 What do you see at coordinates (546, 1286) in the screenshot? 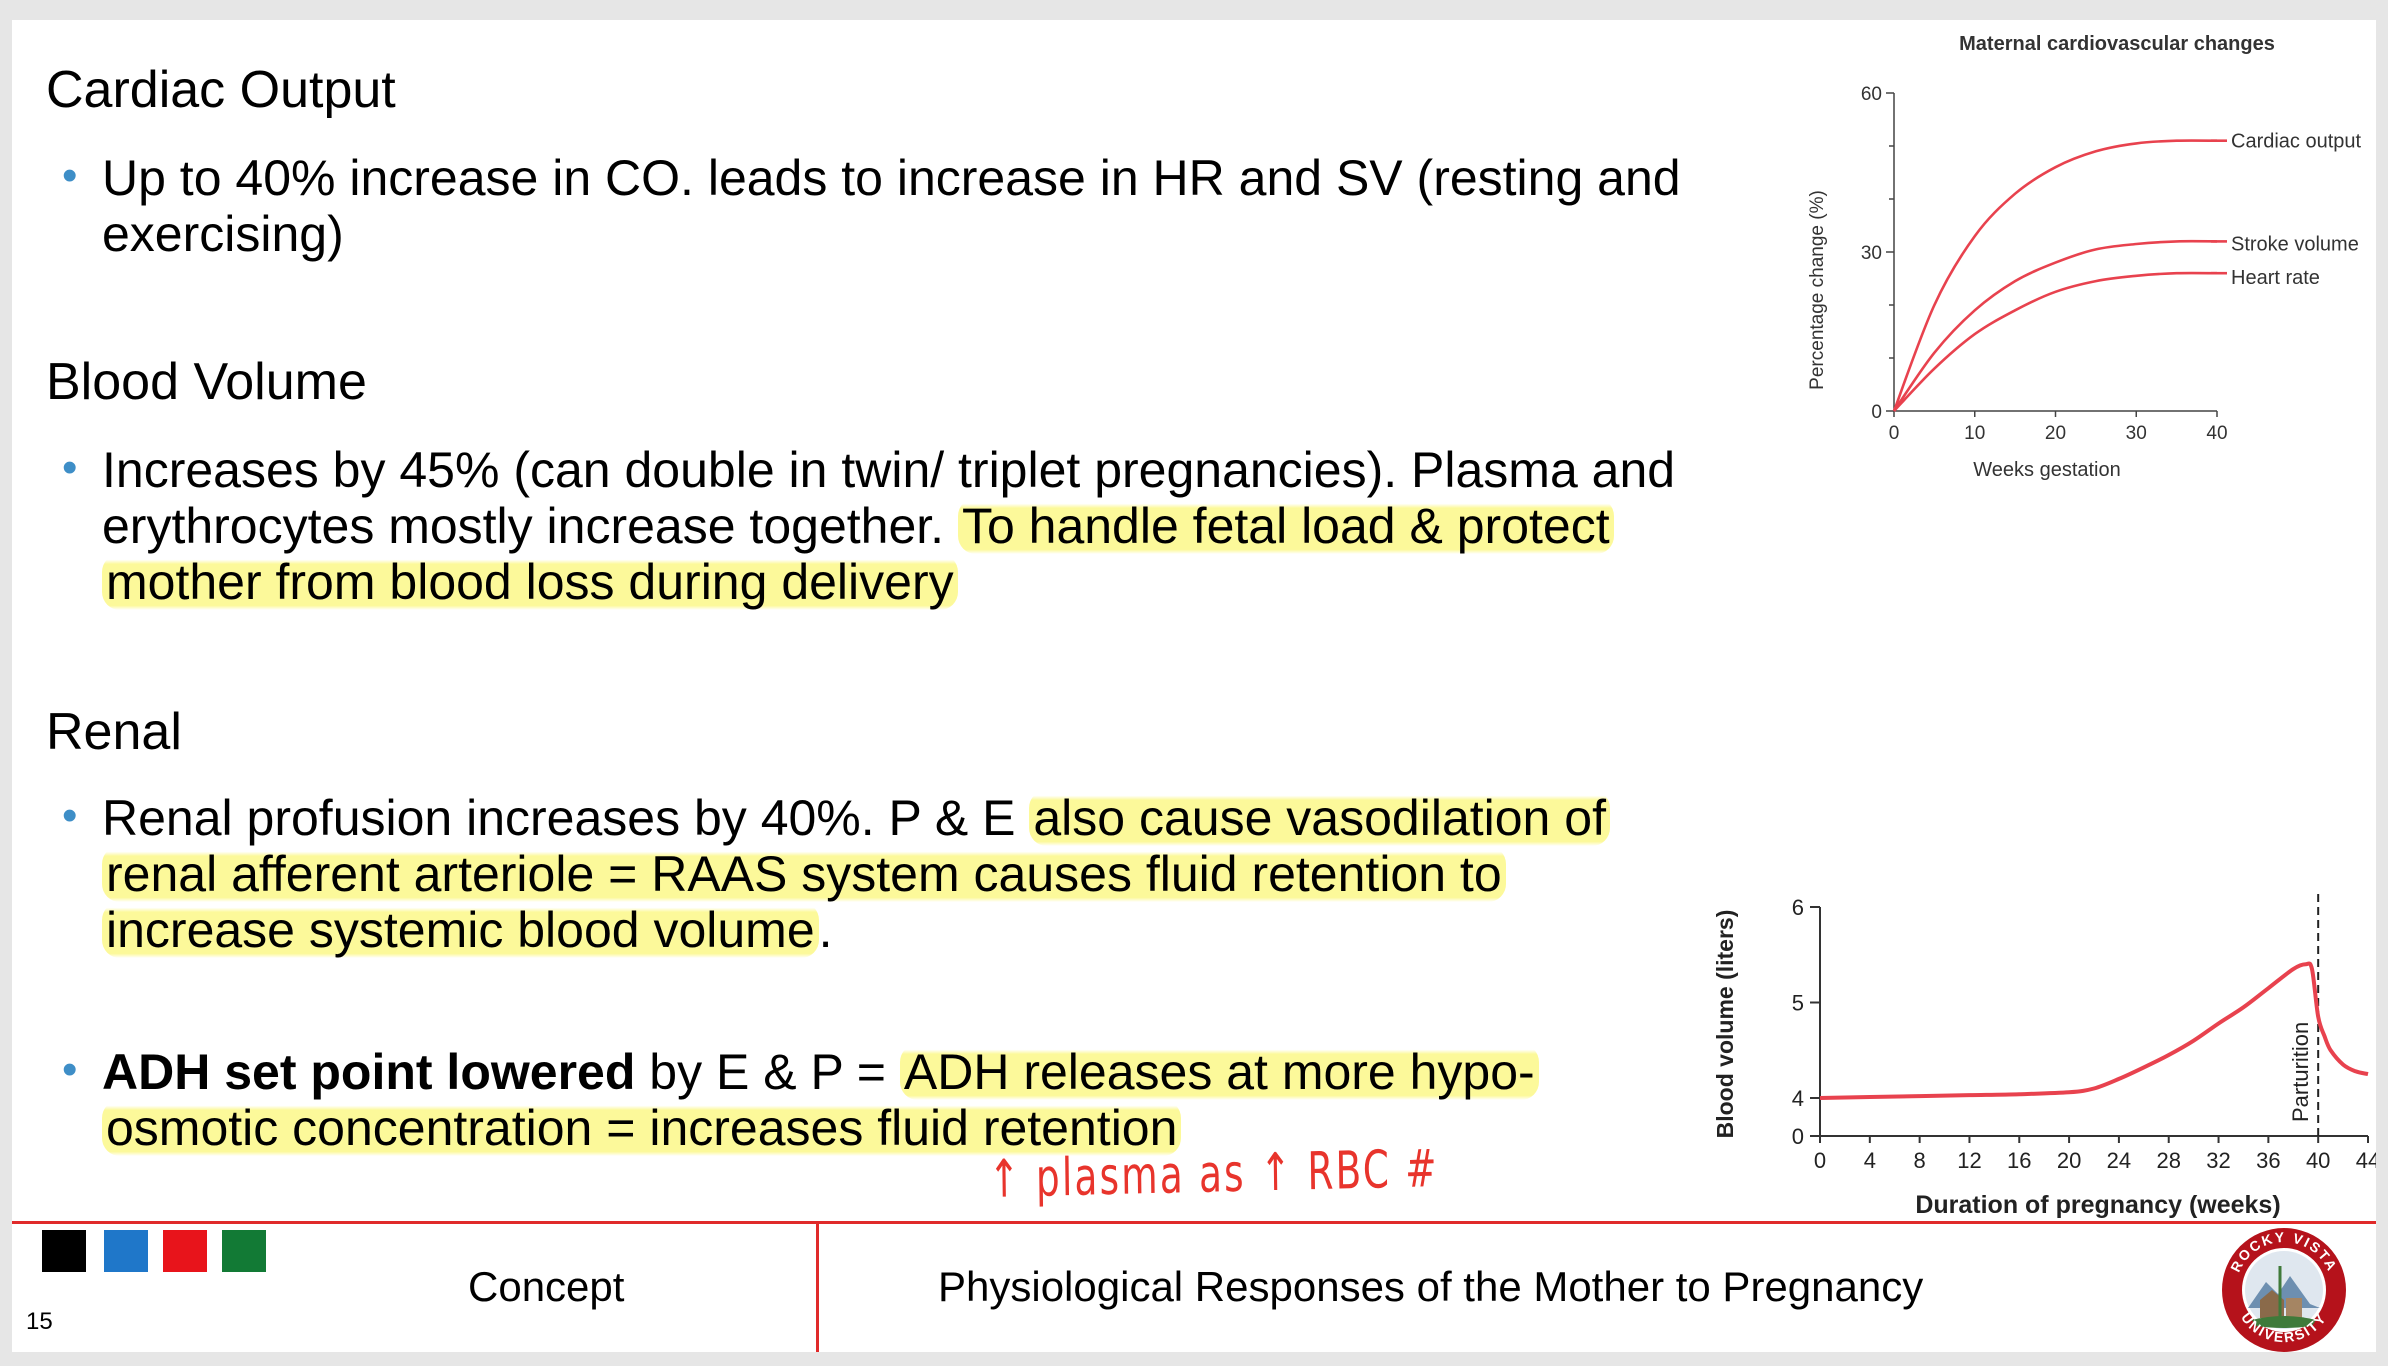
I see `concept-label: Concept` at bounding box center [546, 1286].